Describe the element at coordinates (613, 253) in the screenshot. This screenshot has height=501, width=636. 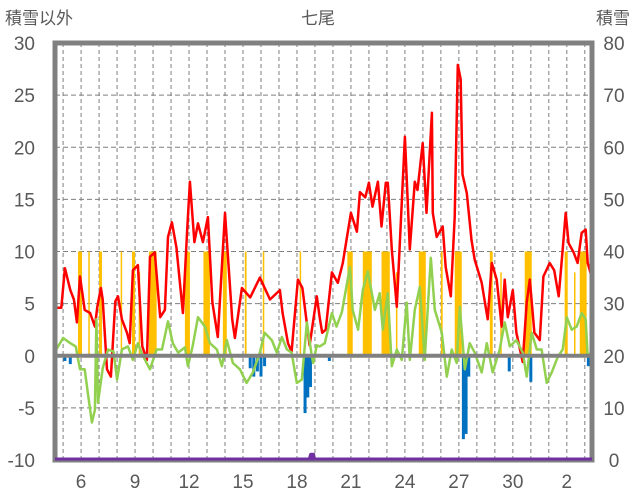
I see `right-y-tick-label: 40` at that location.